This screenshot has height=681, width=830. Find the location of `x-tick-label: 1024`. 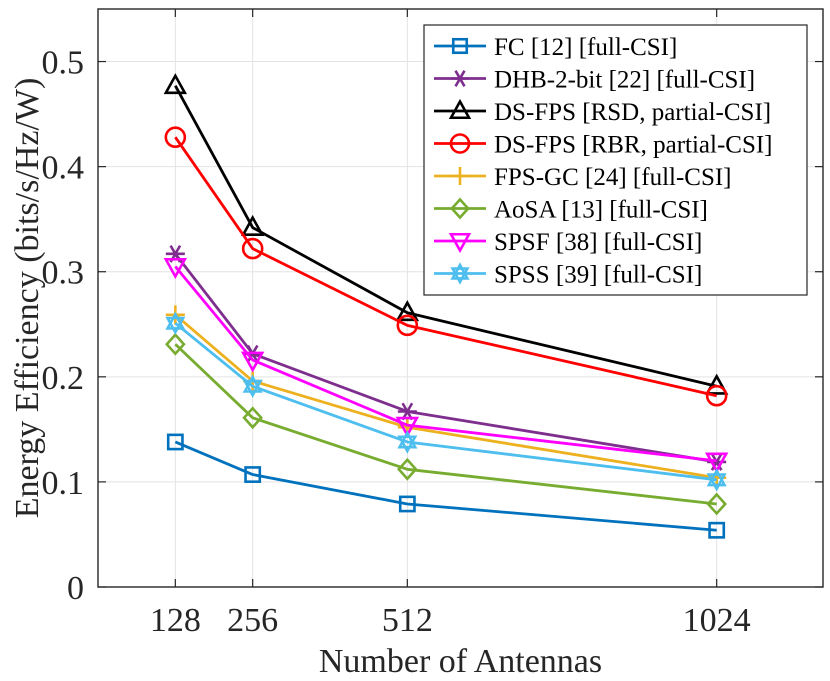

x-tick-label: 1024 is located at coordinates (717, 620).